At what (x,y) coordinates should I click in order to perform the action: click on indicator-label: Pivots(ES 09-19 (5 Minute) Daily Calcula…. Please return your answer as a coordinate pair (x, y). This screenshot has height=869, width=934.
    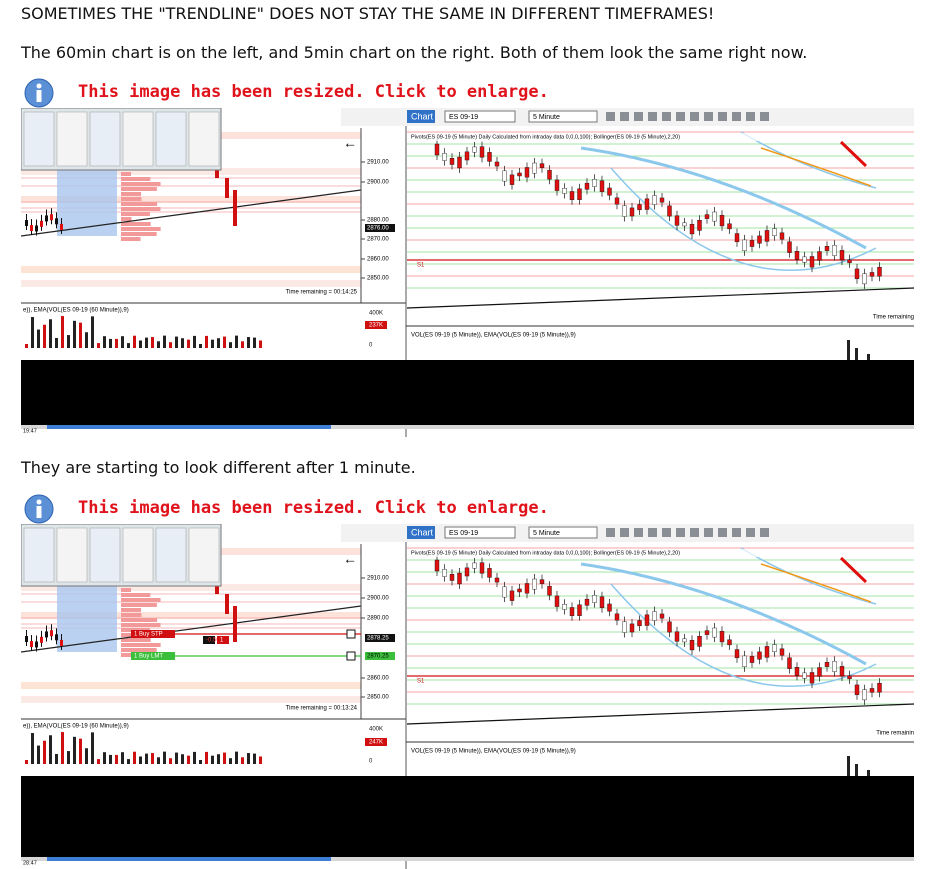
    Looking at the image, I should click on (545, 553).